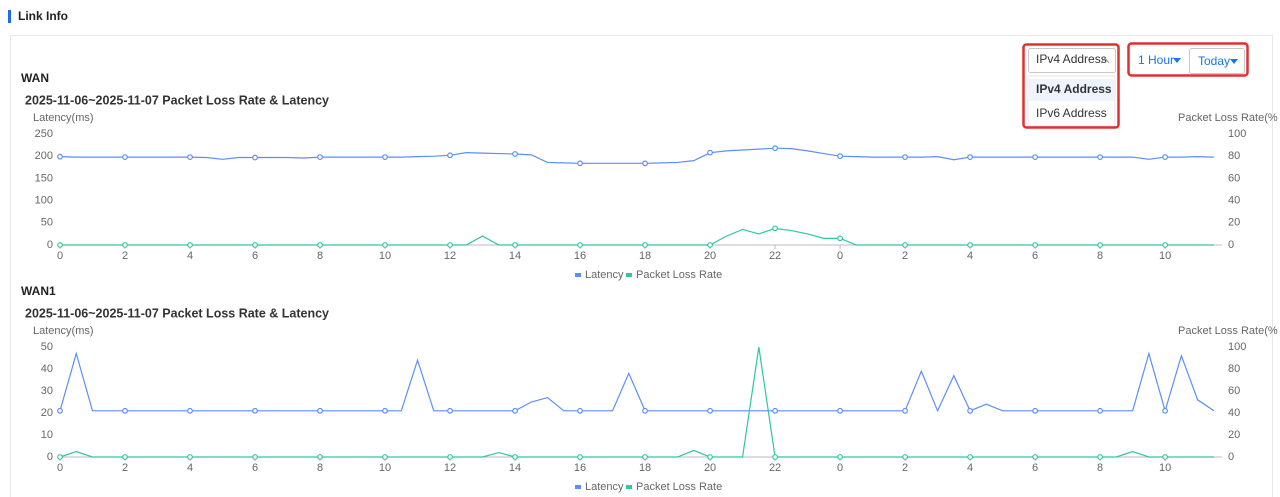 Image resolution: width=1280 pixels, height=497 pixels. I want to click on menu-highlight, so click(1071, 90).